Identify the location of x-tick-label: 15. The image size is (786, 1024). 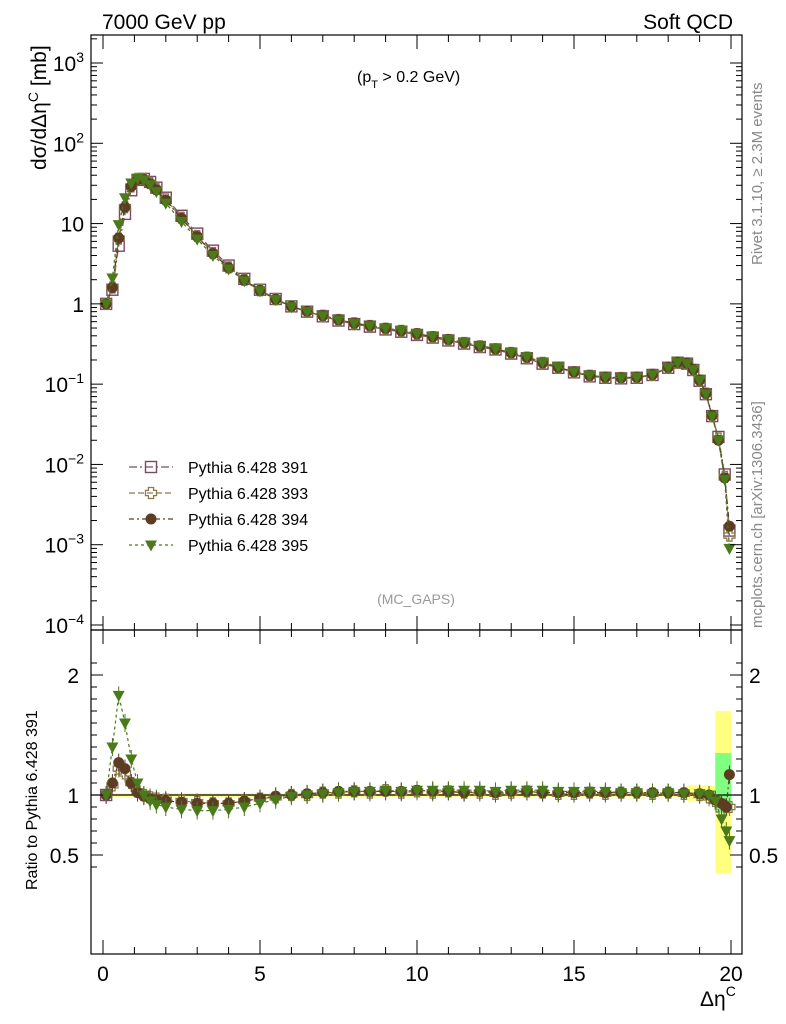
(573, 974).